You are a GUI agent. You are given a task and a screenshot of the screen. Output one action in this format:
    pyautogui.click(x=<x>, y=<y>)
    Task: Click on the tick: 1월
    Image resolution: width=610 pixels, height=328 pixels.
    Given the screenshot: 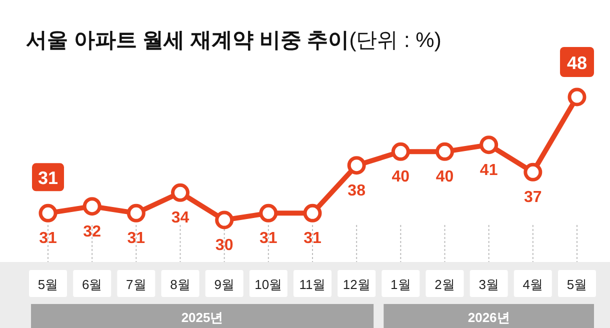 What is the action you would take?
    pyautogui.click(x=401, y=283)
    